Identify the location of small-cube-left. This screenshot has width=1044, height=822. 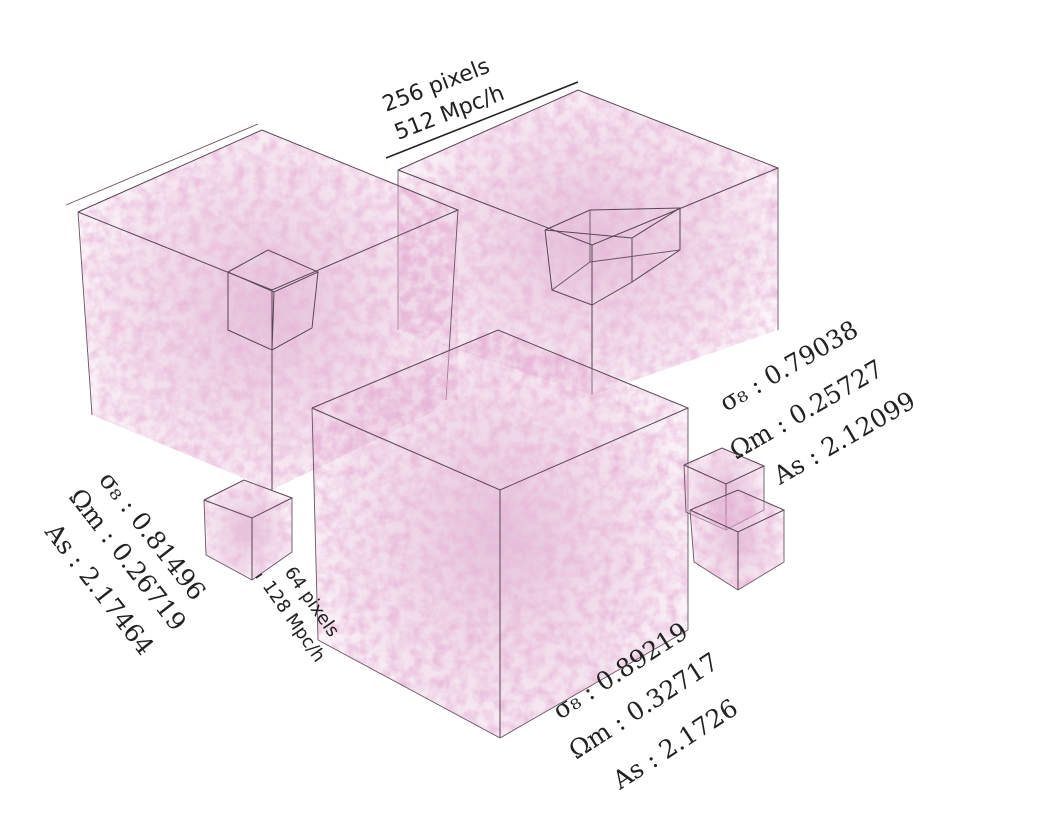
(248, 530).